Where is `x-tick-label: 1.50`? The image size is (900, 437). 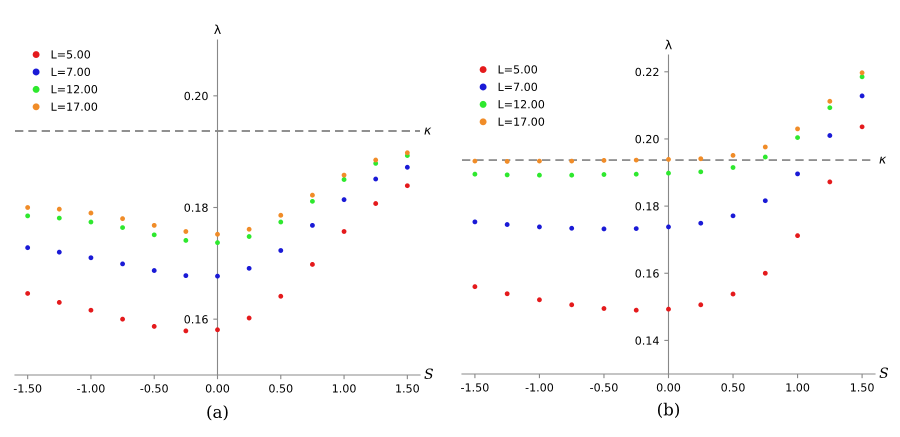
x-tick-label: 1.50 is located at coordinates (862, 387).